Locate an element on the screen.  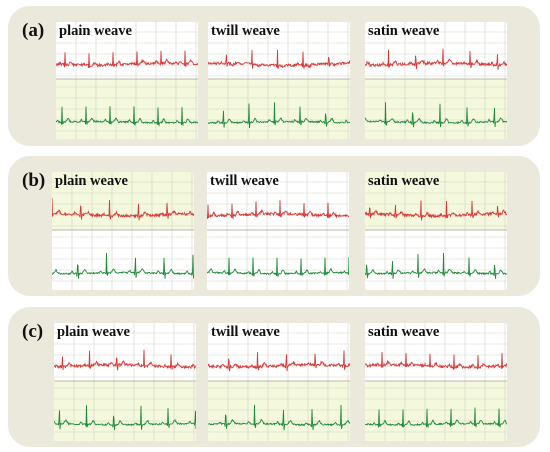
ecg-panel-c-twill: twill weave is located at coordinates (279, 382).